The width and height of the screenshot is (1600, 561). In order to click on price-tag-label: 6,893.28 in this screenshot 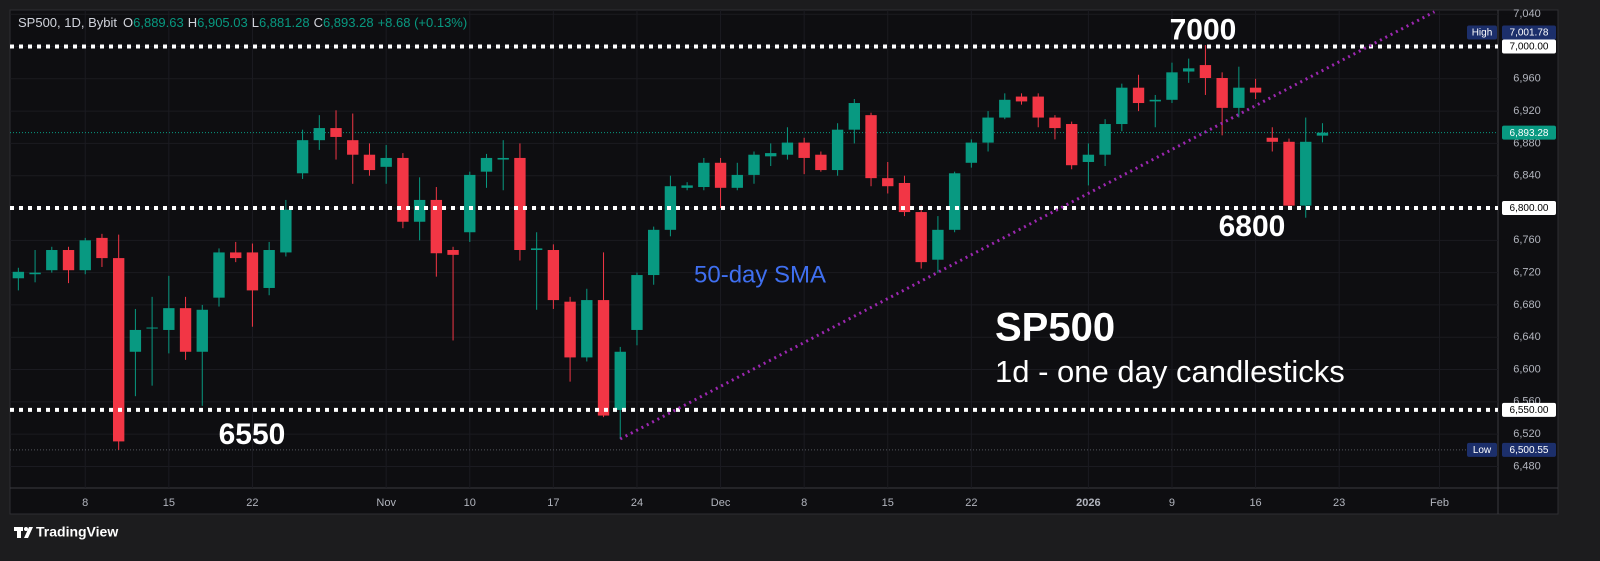, I will do `click(1529, 133)`.